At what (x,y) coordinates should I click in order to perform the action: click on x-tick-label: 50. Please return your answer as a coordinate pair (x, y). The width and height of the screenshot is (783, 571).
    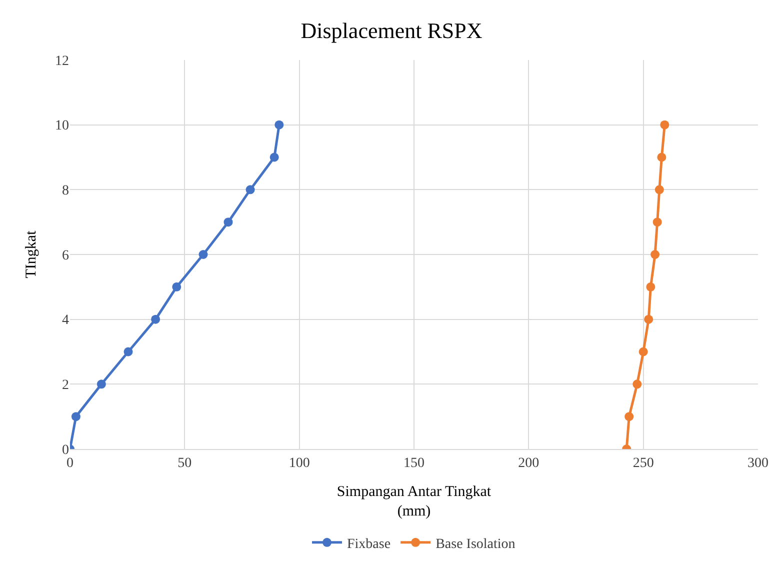
    Looking at the image, I should click on (185, 463).